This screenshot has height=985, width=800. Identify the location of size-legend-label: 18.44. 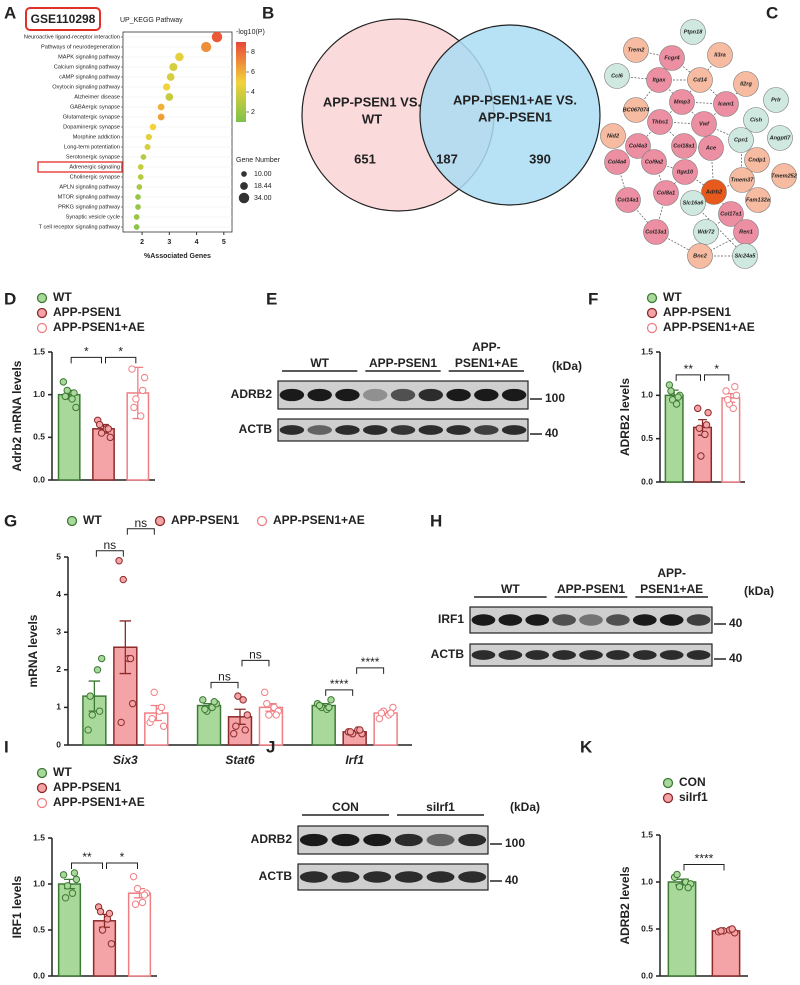
(263, 186).